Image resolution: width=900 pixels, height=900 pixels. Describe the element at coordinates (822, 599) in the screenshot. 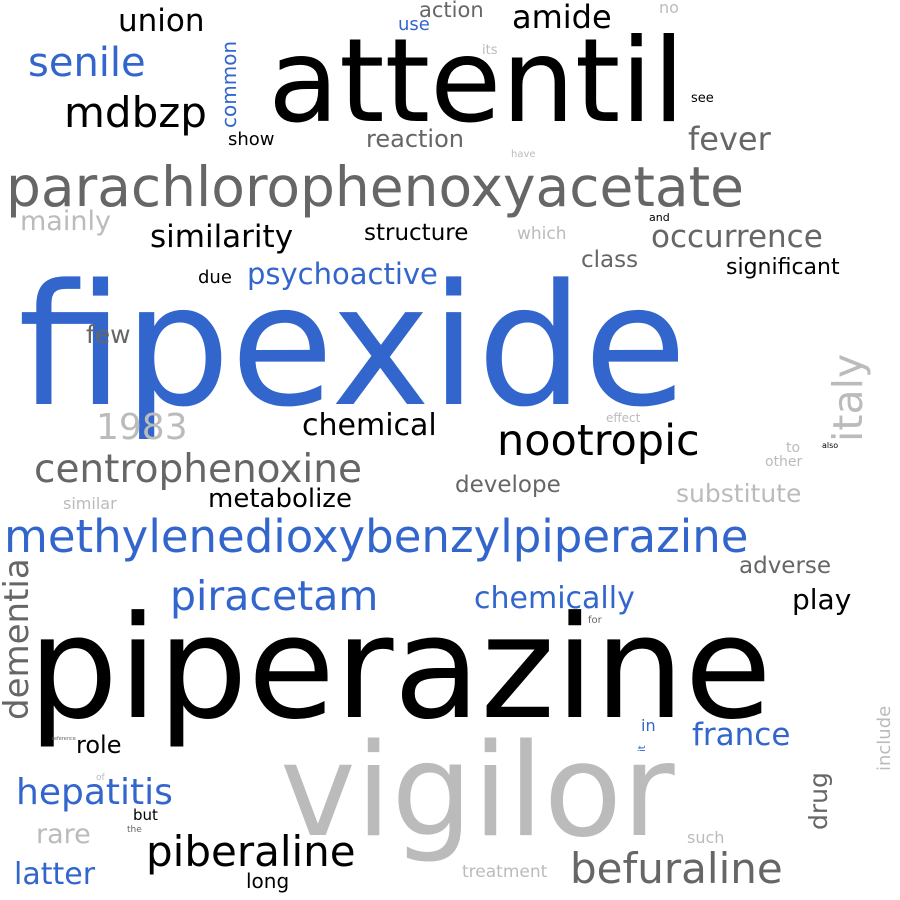

I see `word-play: play` at that location.